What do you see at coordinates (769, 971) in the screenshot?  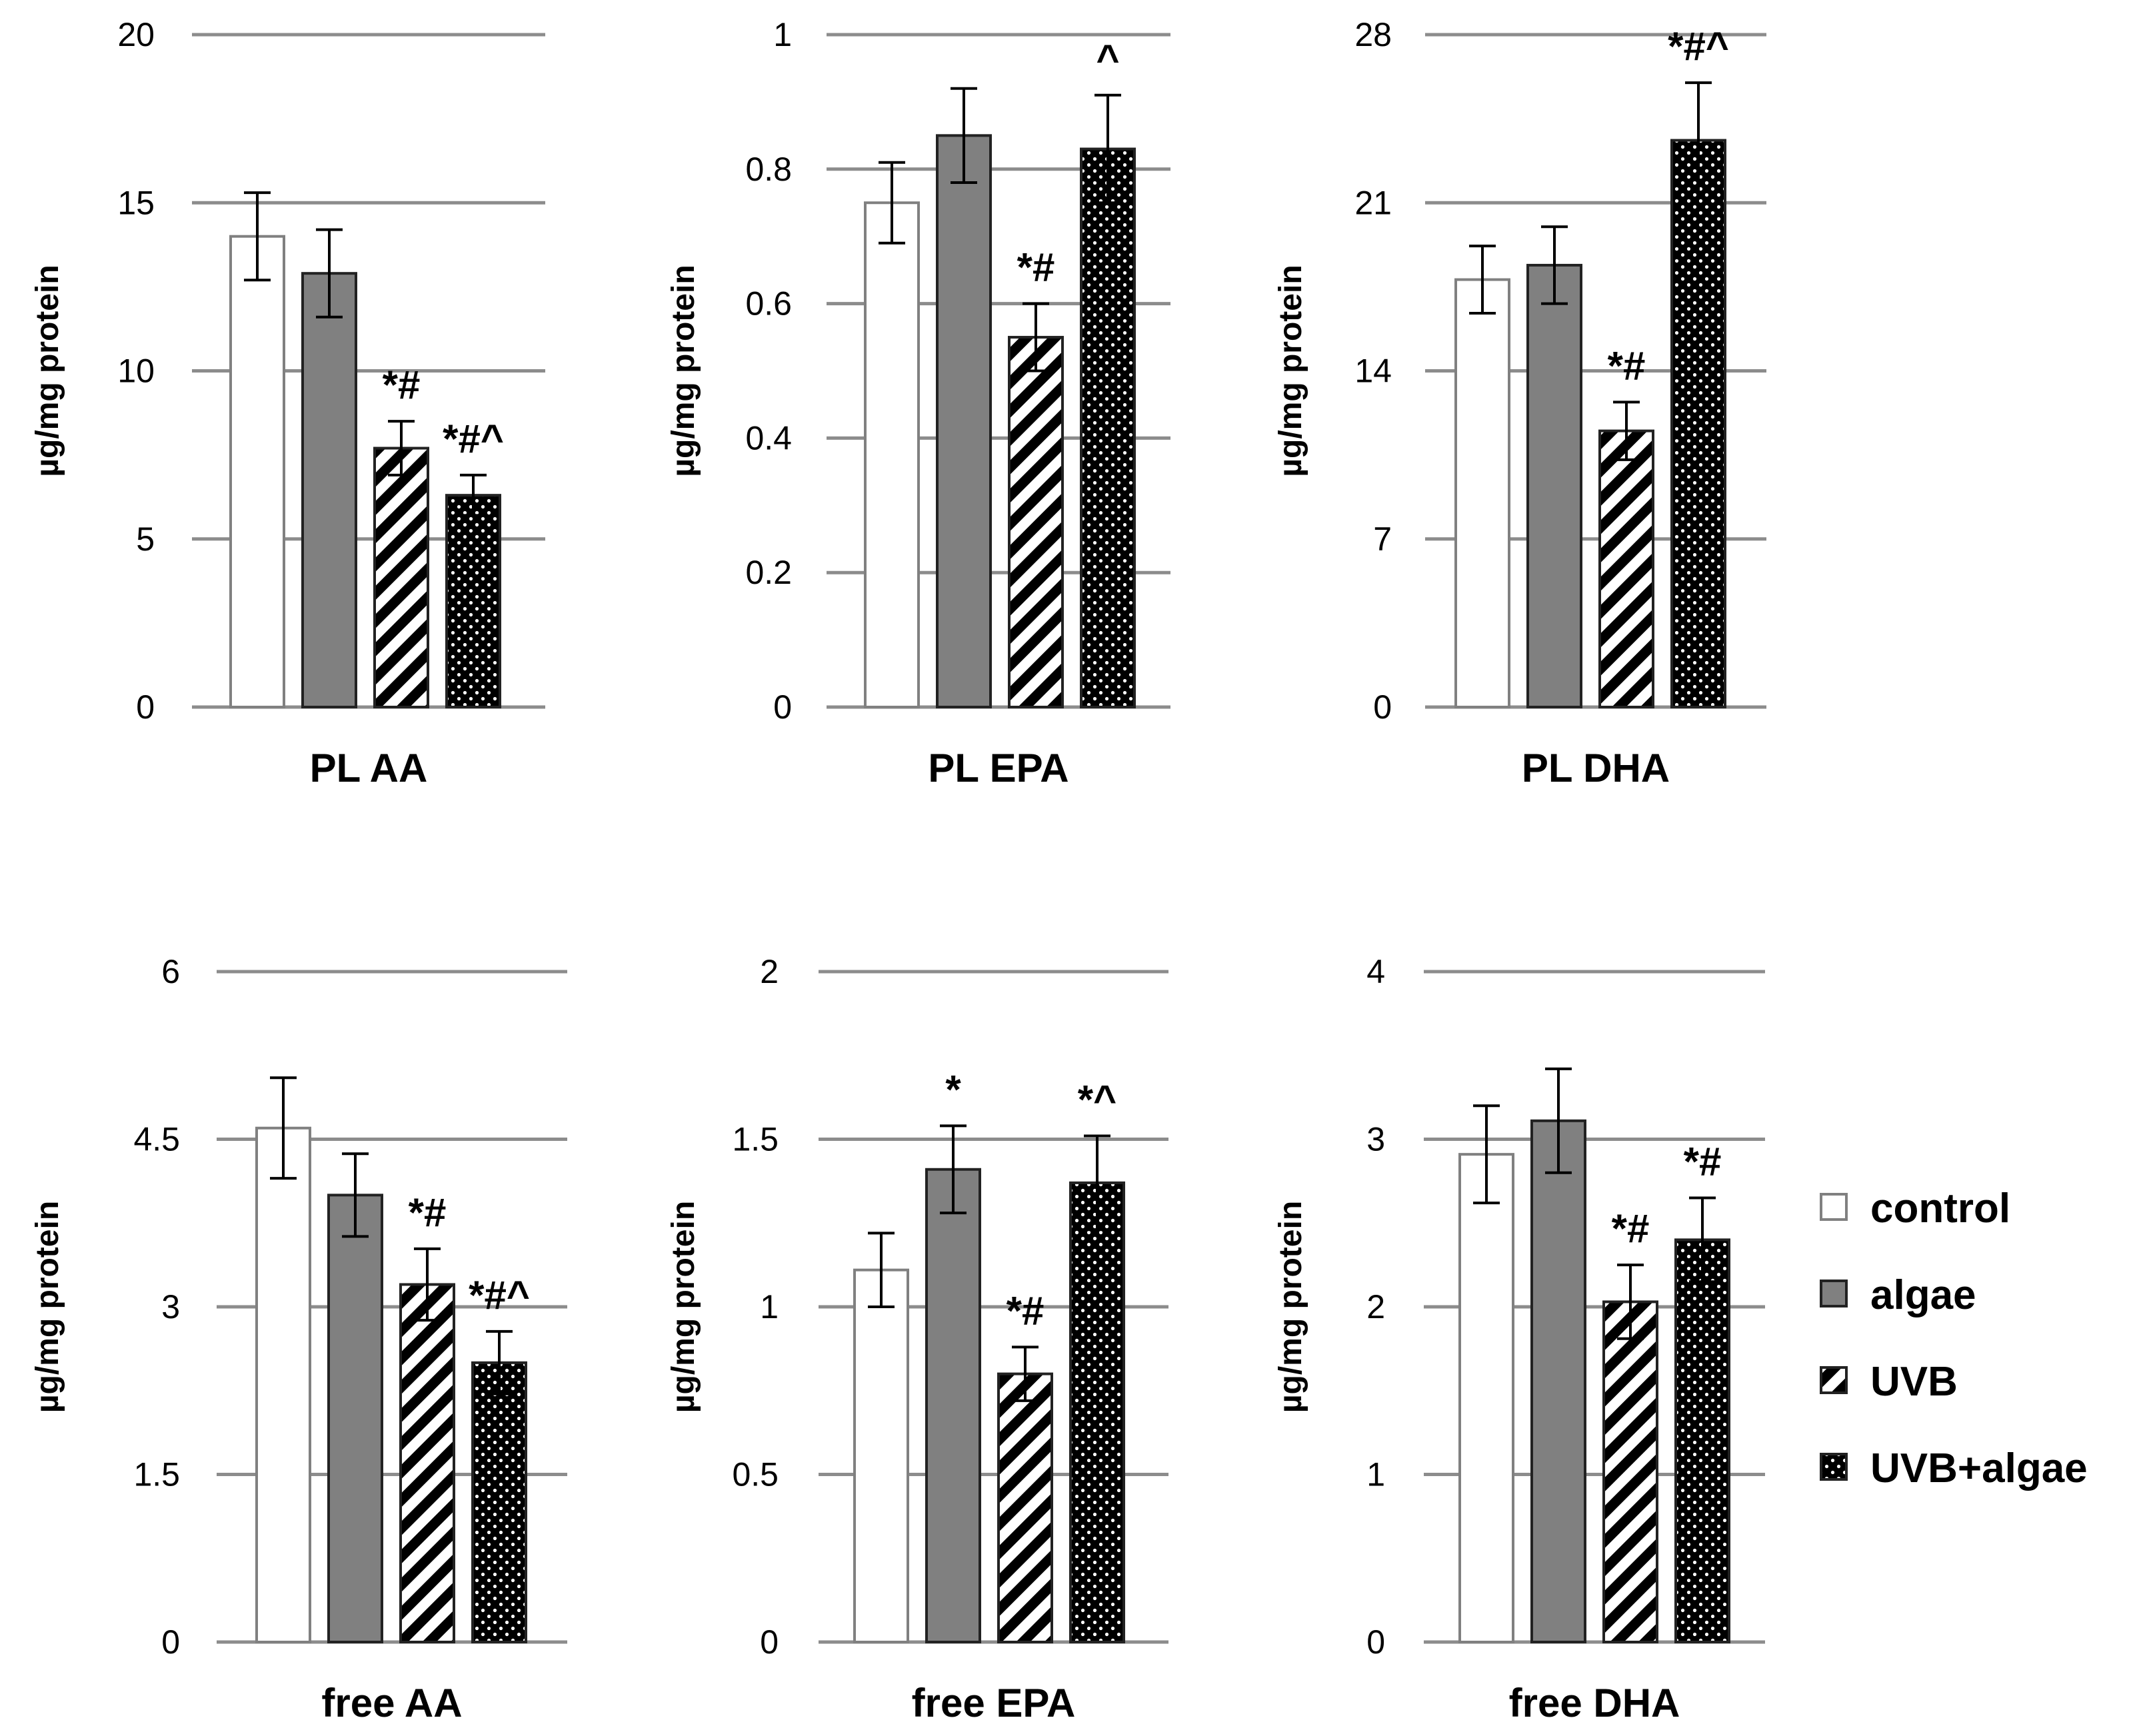 I see `tick-label-free-epa-4: 2` at bounding box center [769, 971].